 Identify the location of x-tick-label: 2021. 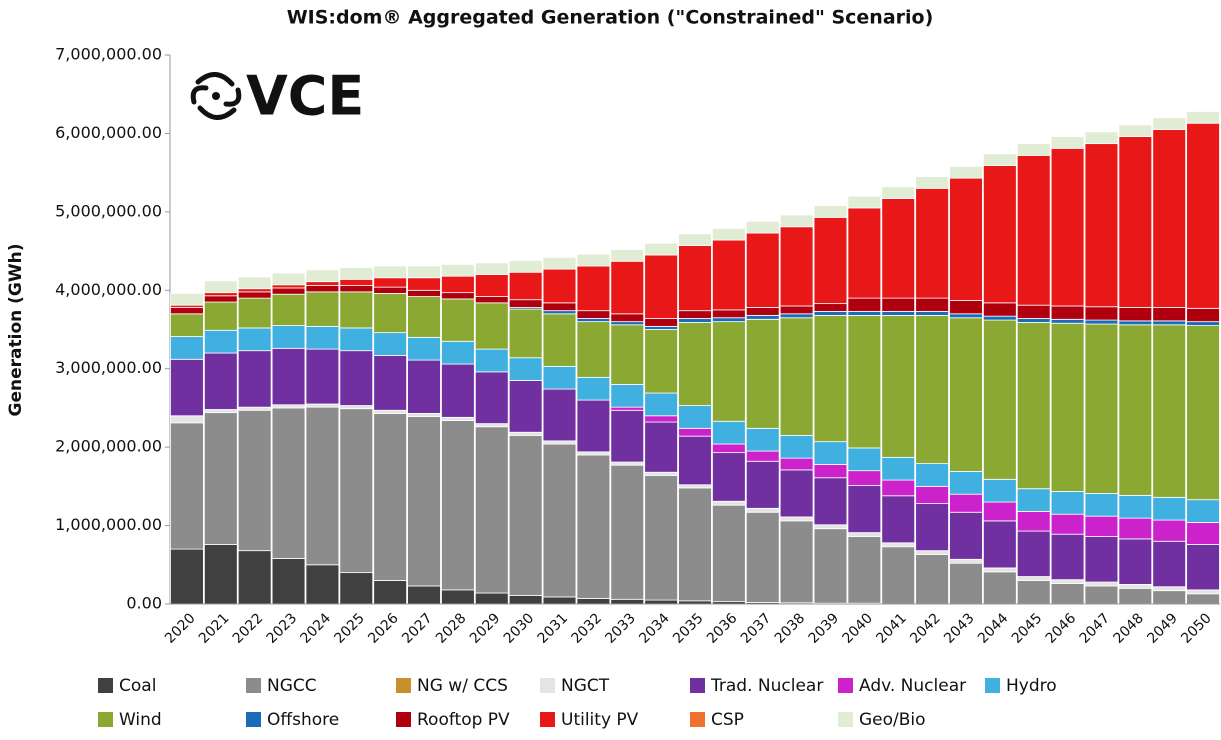
(214, 628).